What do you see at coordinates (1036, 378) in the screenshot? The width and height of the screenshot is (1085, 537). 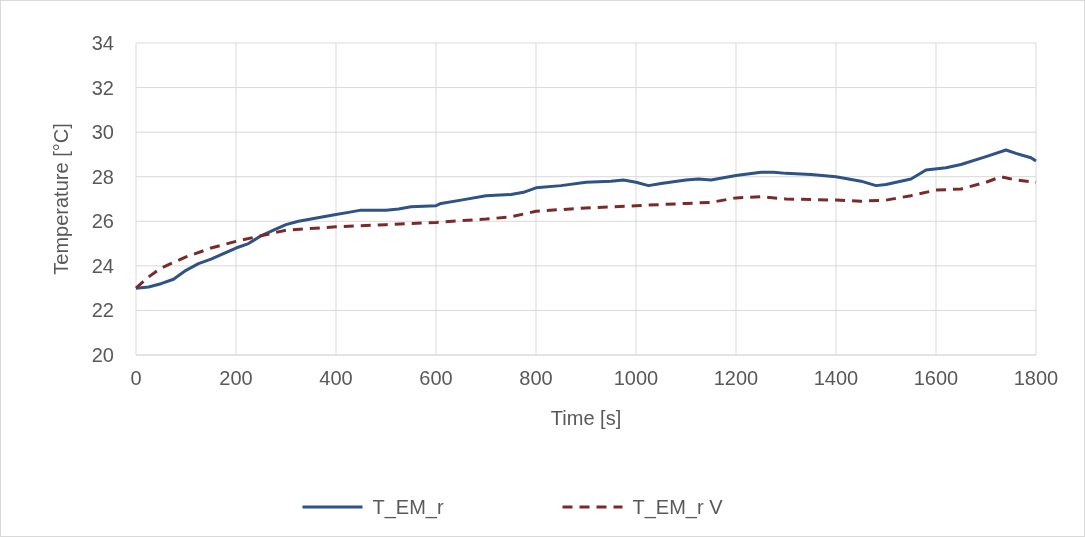 I see `x-tick-label: 1800` at bounding box center [1036, 378].